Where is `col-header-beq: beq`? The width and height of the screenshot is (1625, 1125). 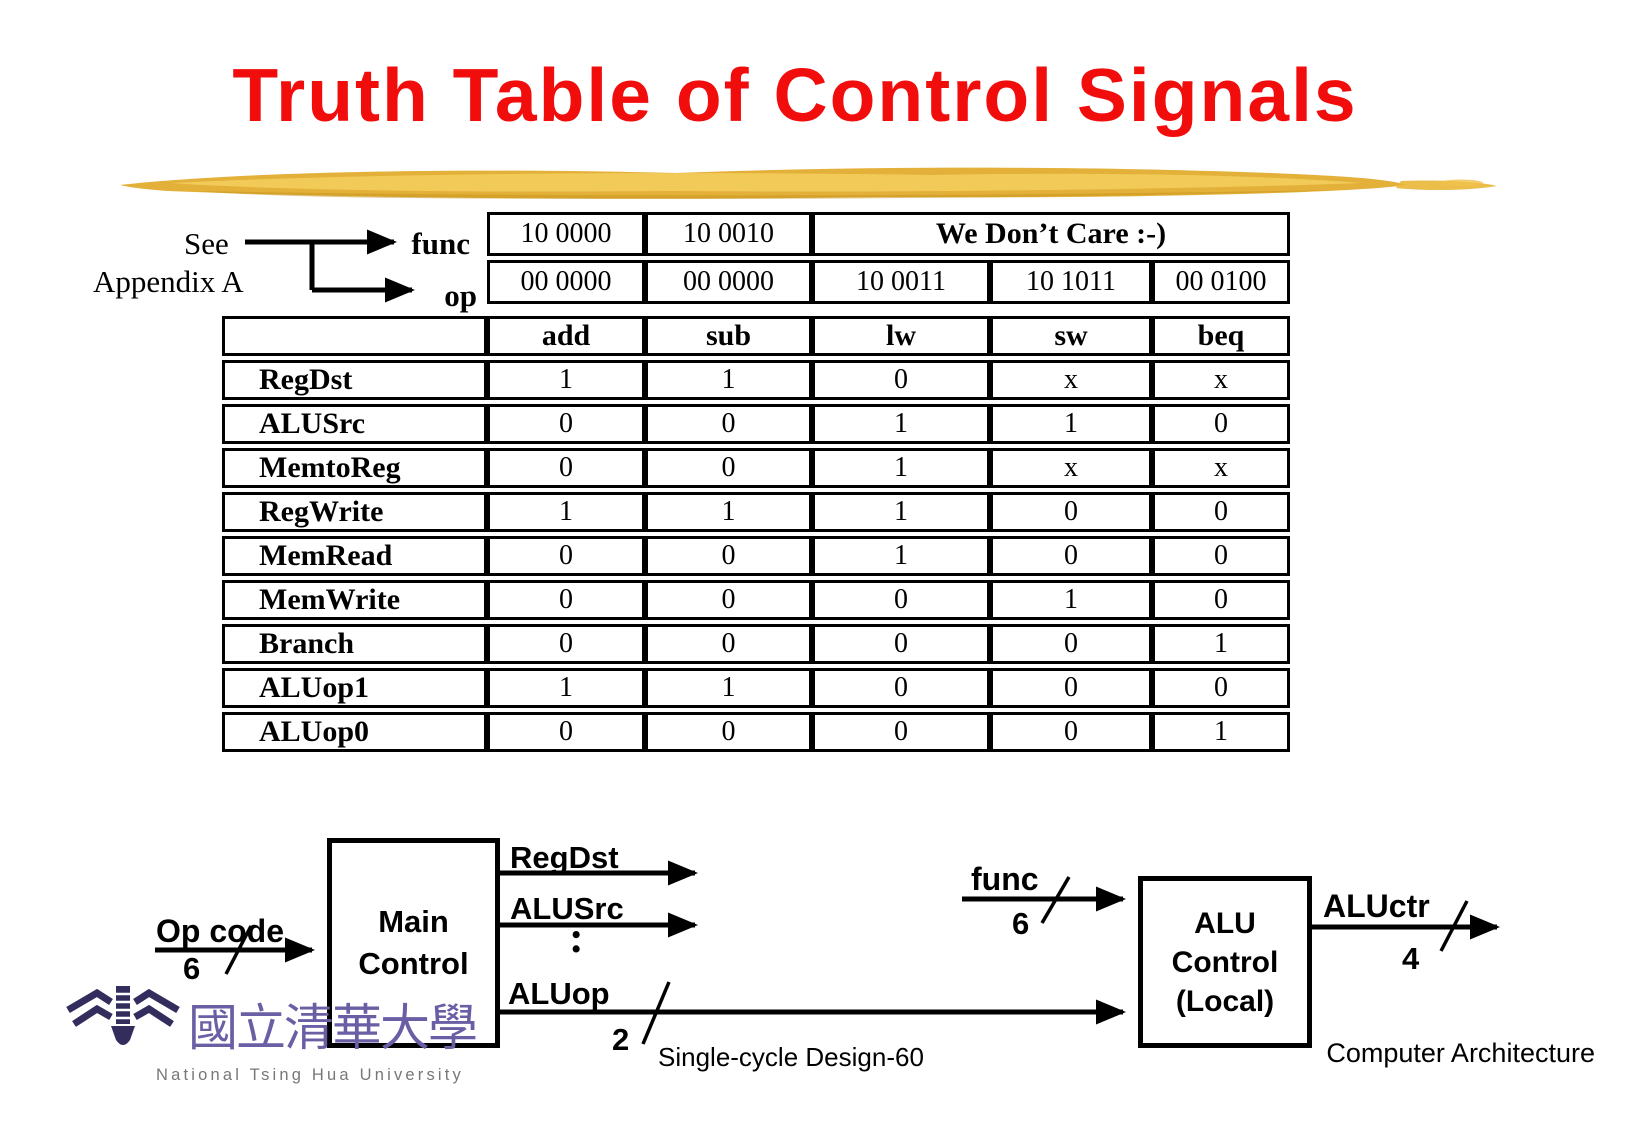
col-header-beq: beq is located at coordinates (1221, 336).